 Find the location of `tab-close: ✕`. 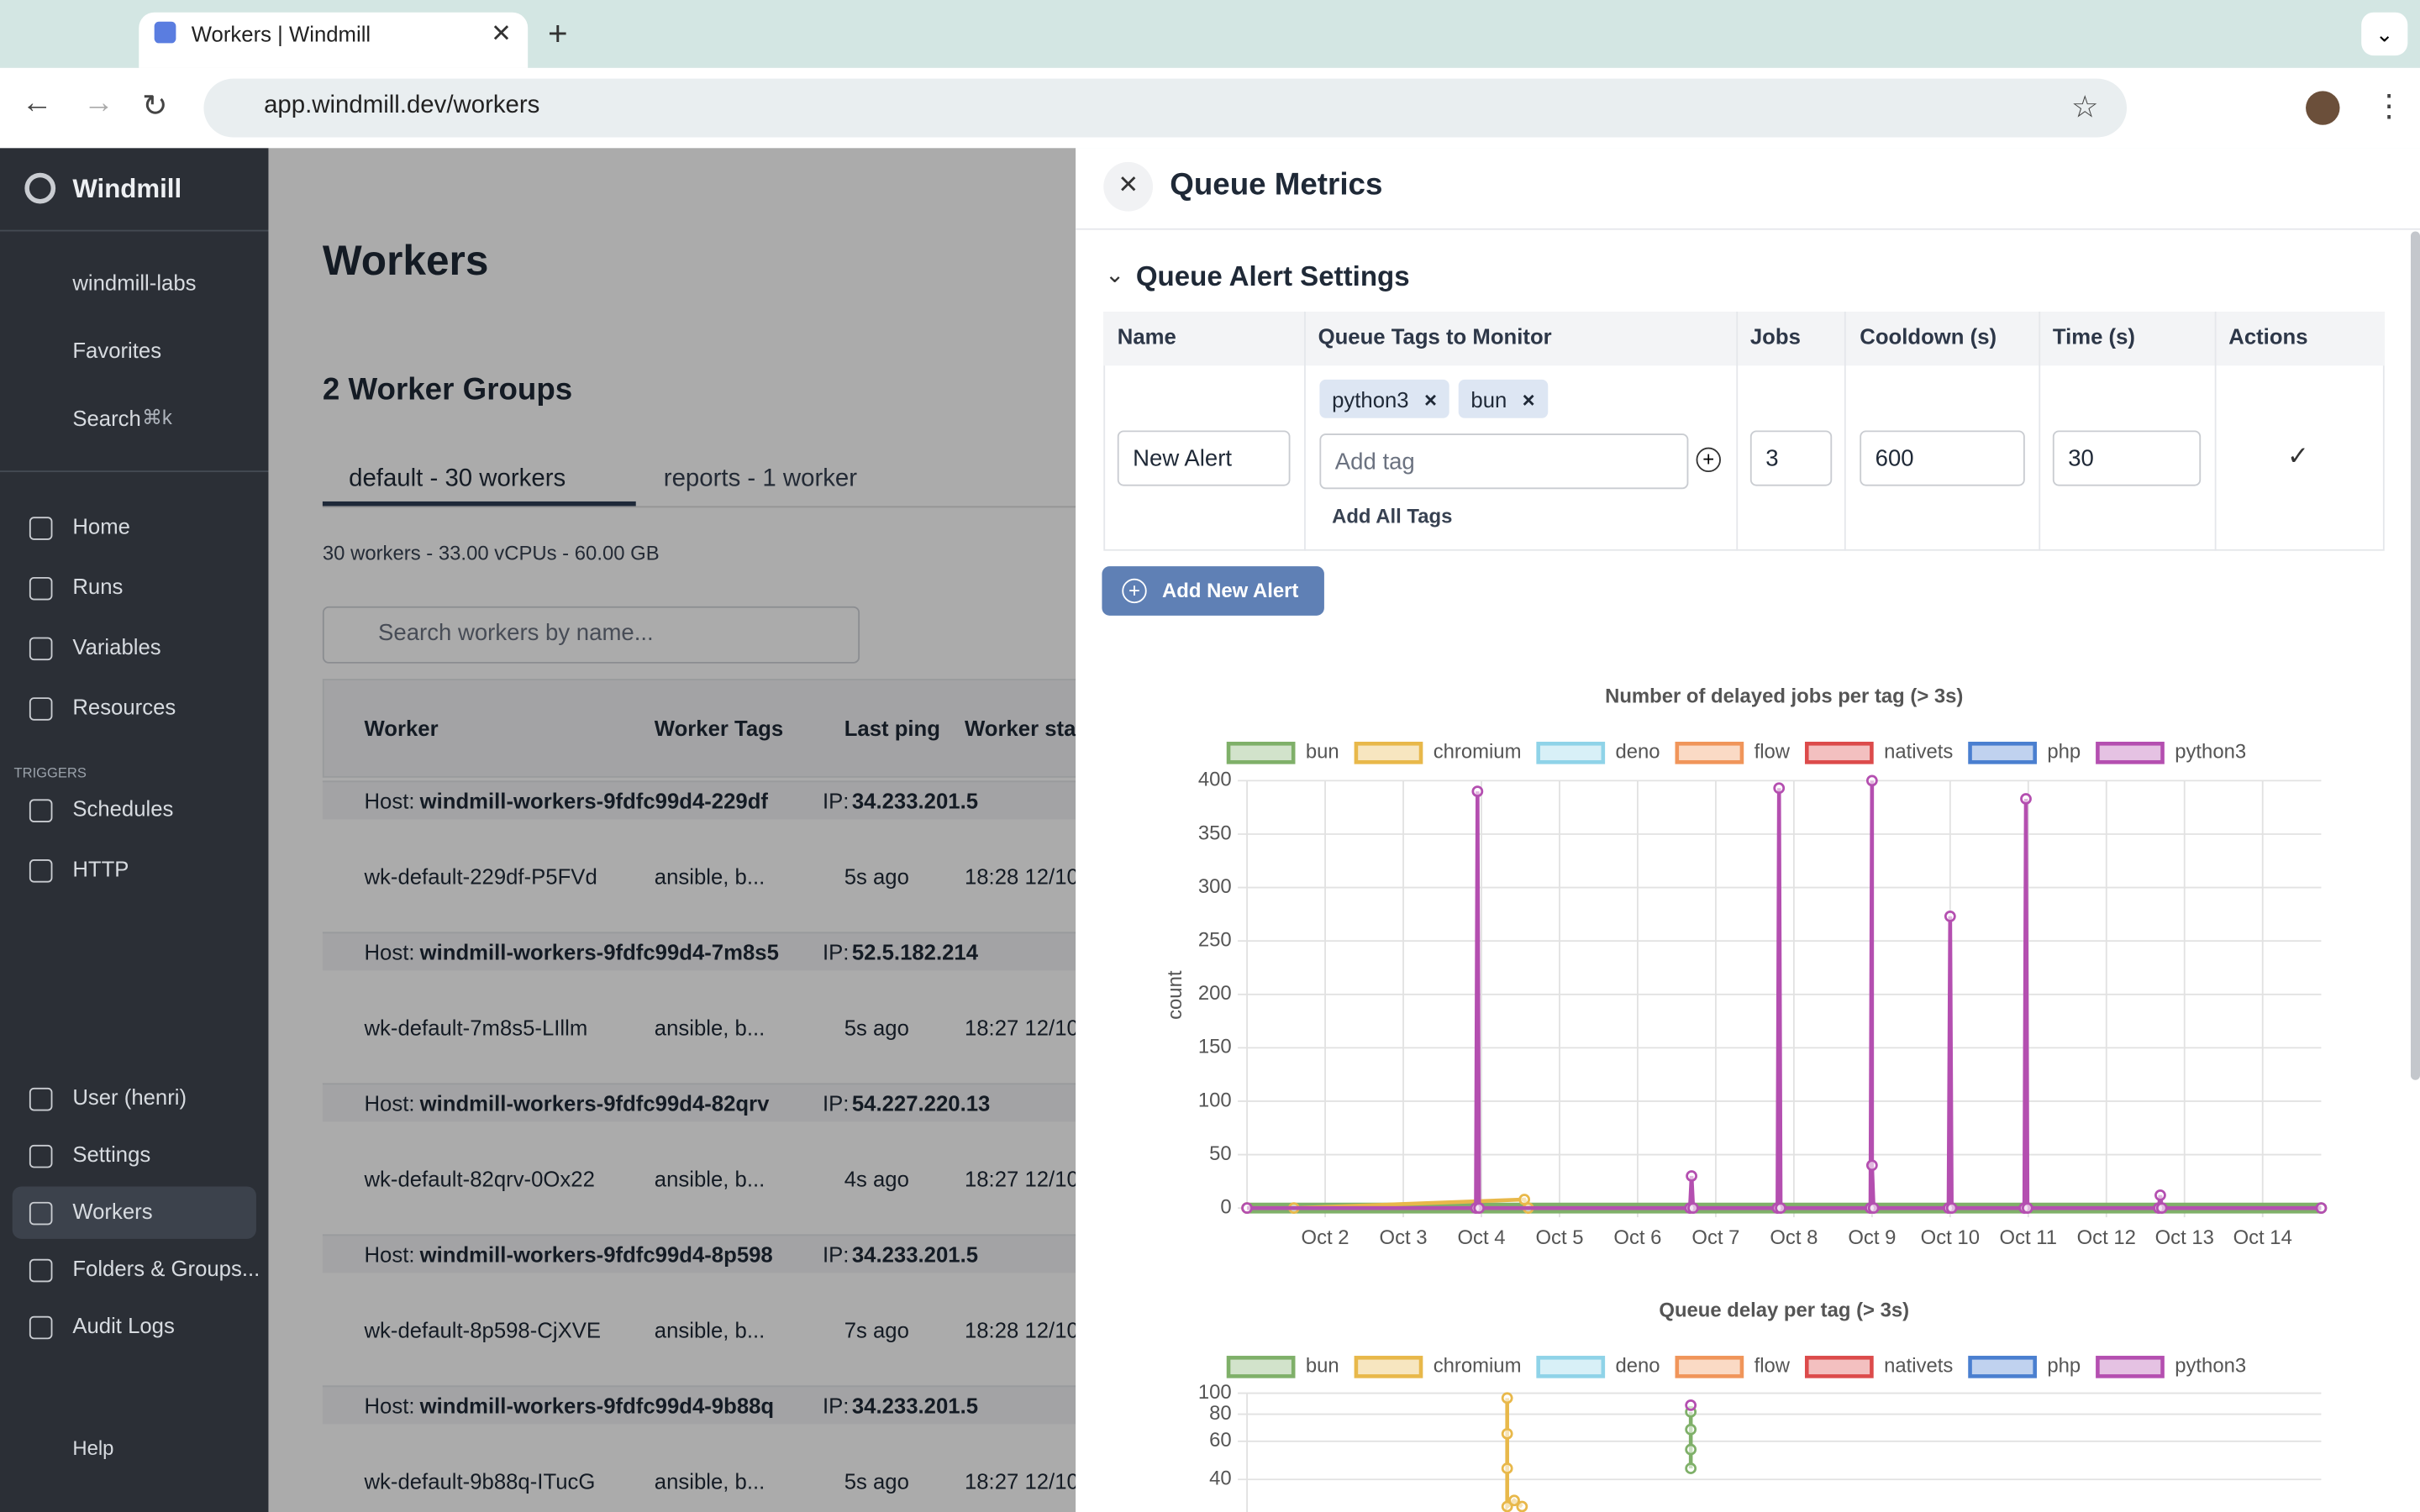

tab-close: ✕ is located at coordinates (501, 34).